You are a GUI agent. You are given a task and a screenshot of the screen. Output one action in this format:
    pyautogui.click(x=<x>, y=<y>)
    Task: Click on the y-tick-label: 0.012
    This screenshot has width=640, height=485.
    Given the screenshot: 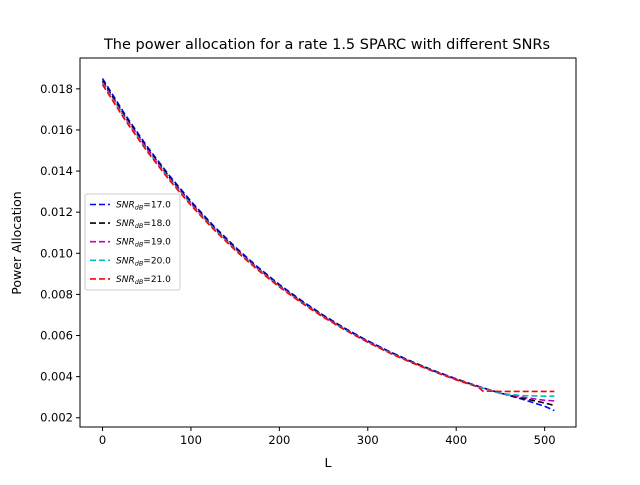 What is the action you would take?
    pyautogui.click(x=56, y=212)
    